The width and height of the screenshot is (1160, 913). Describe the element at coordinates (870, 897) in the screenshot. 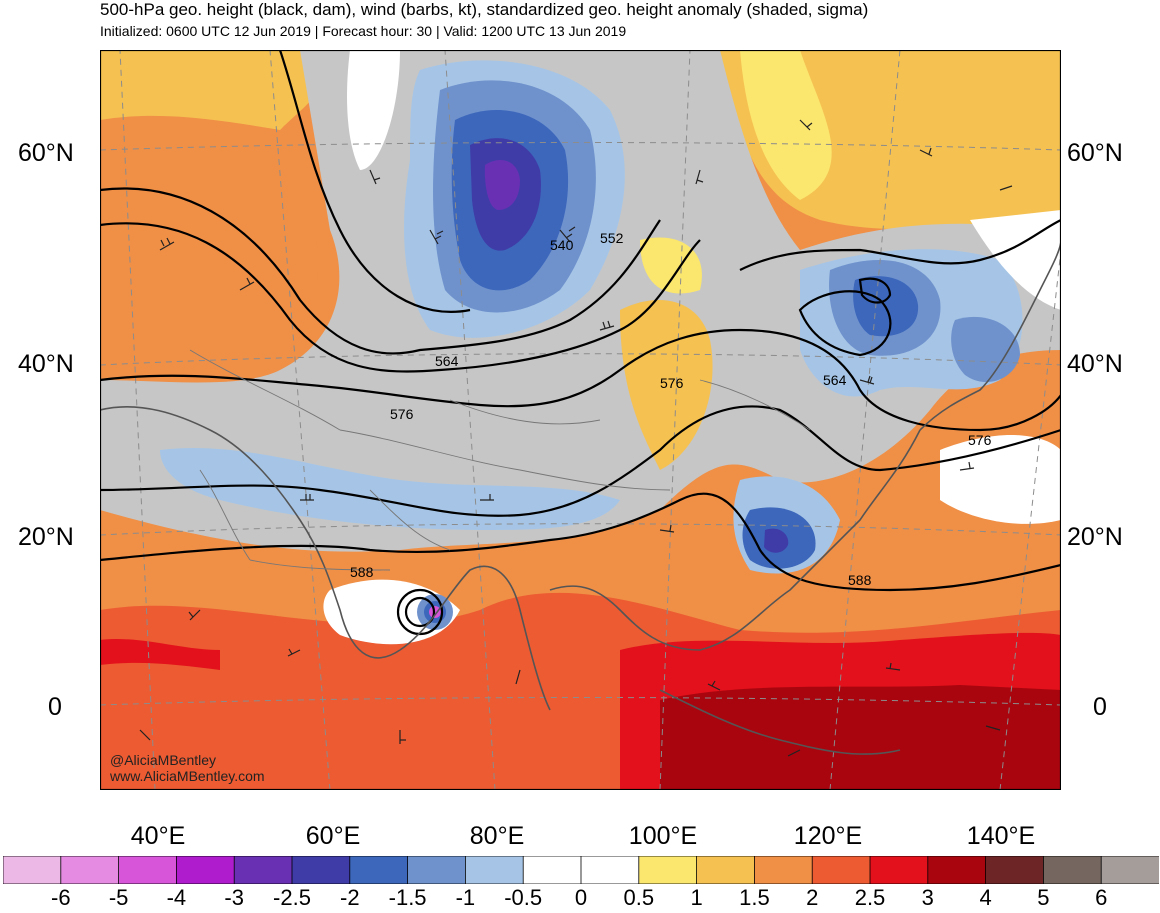

I see `colorbar-tick-label: 2.5` at that location.